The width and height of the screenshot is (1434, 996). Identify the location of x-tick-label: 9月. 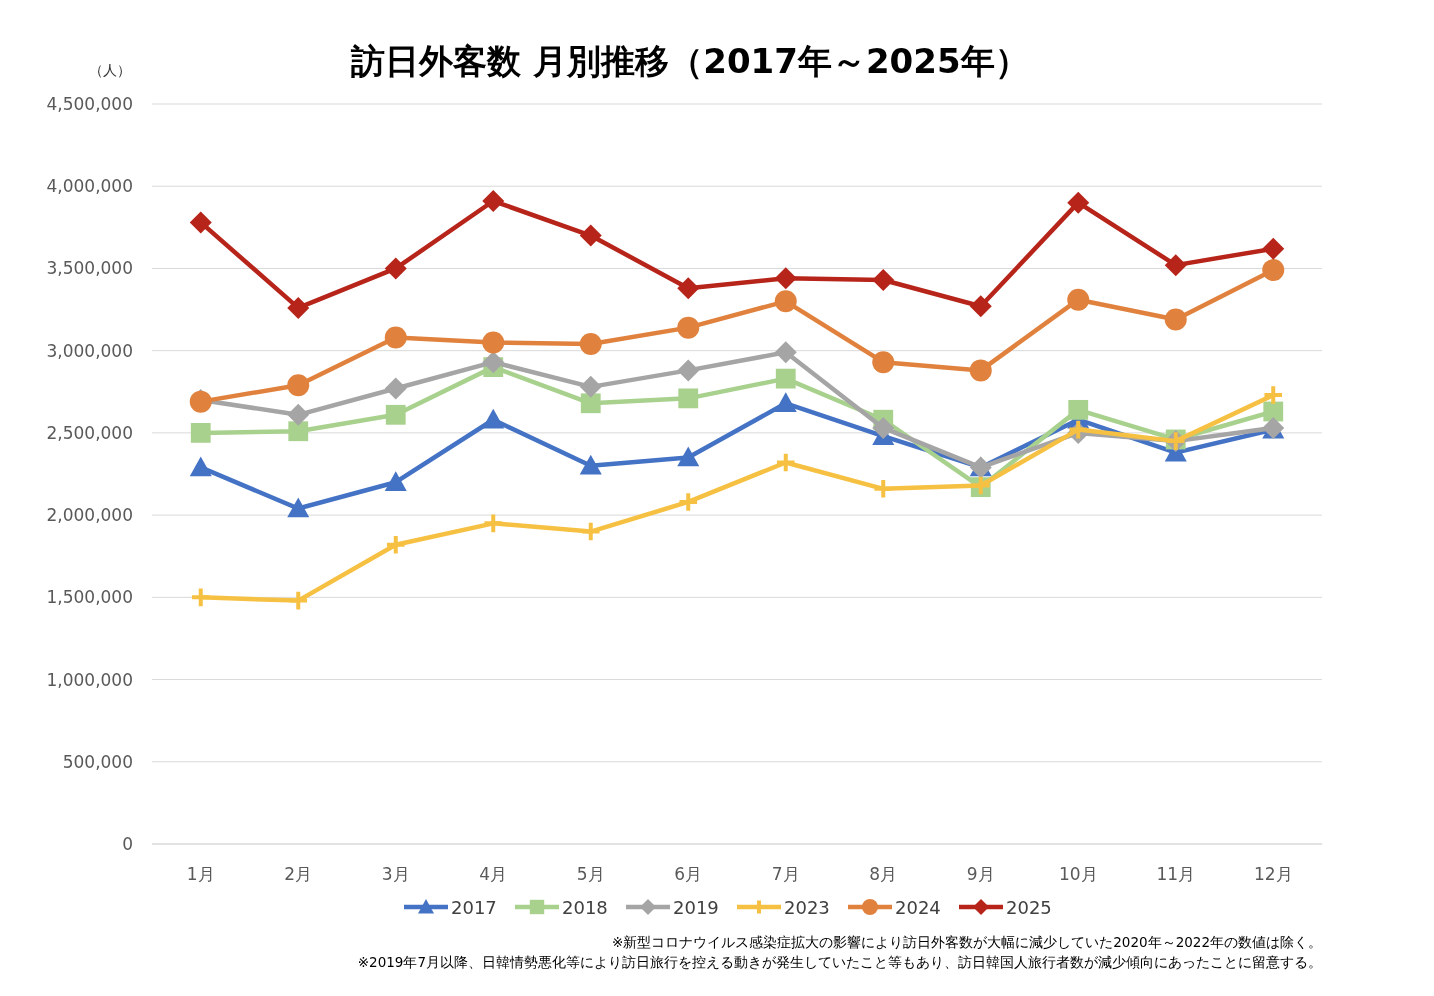
(980, 874).